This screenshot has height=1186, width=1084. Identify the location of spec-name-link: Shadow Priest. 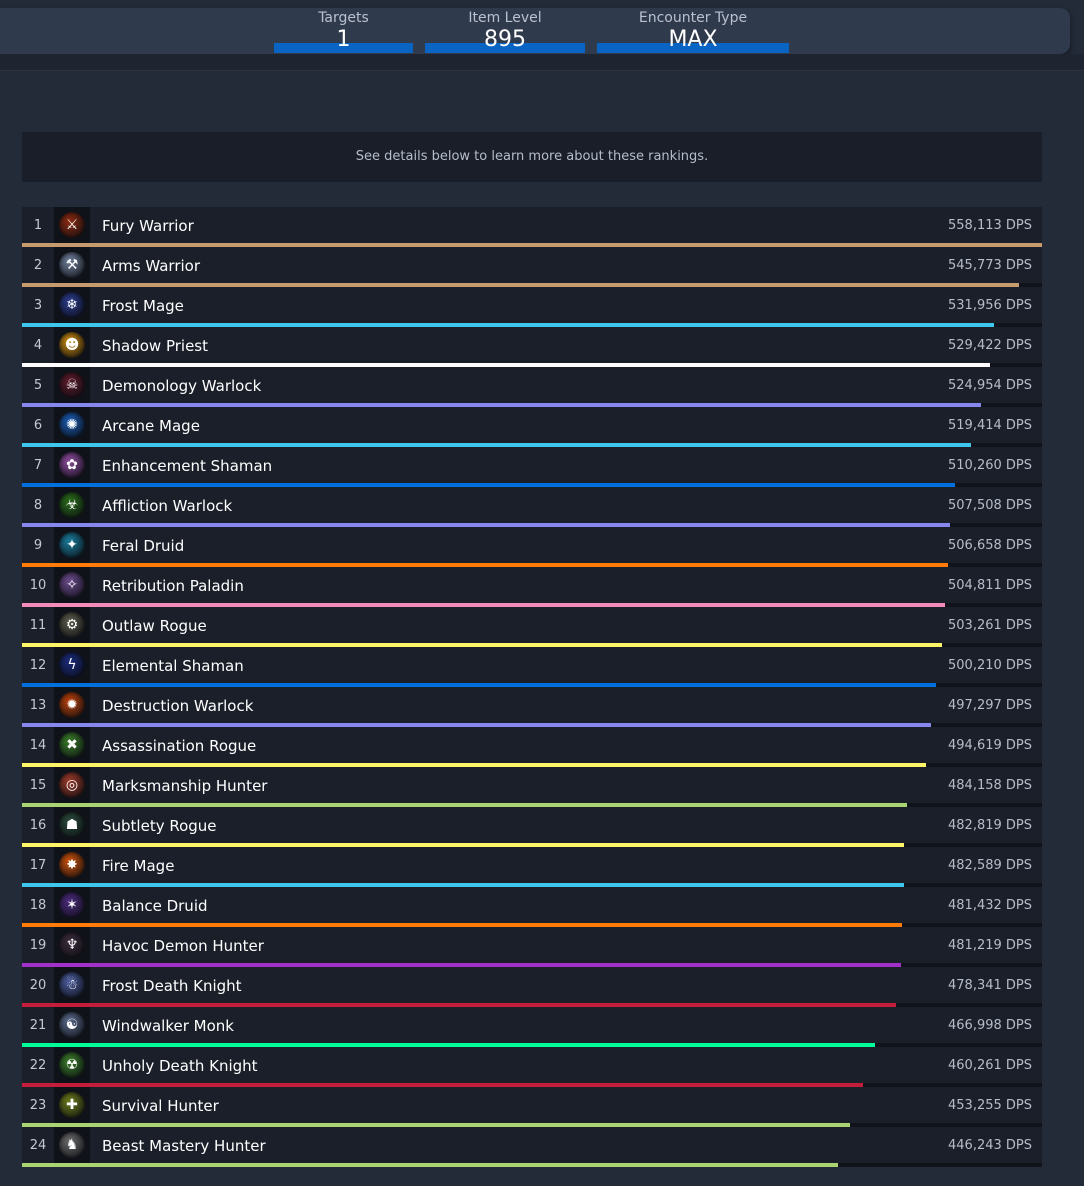
(155, 346).